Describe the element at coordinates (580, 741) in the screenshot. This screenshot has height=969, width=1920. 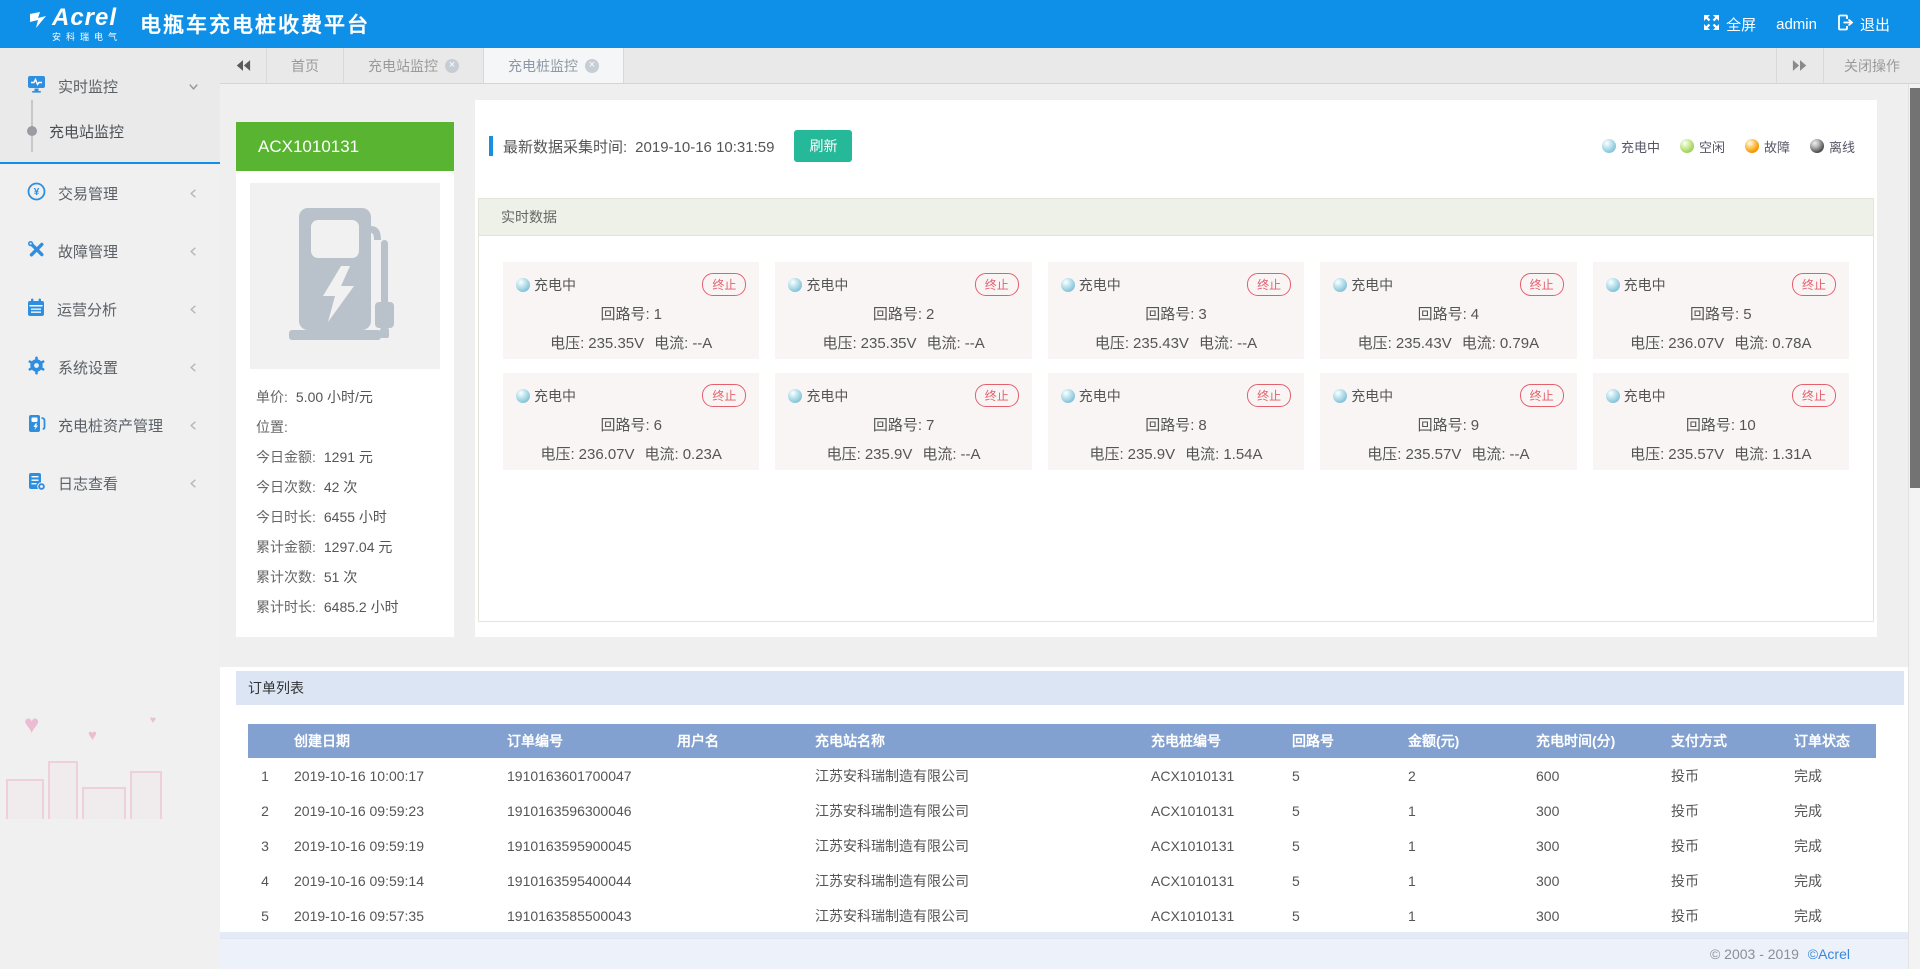
I see `col-order-no: 订单编号` at that location.